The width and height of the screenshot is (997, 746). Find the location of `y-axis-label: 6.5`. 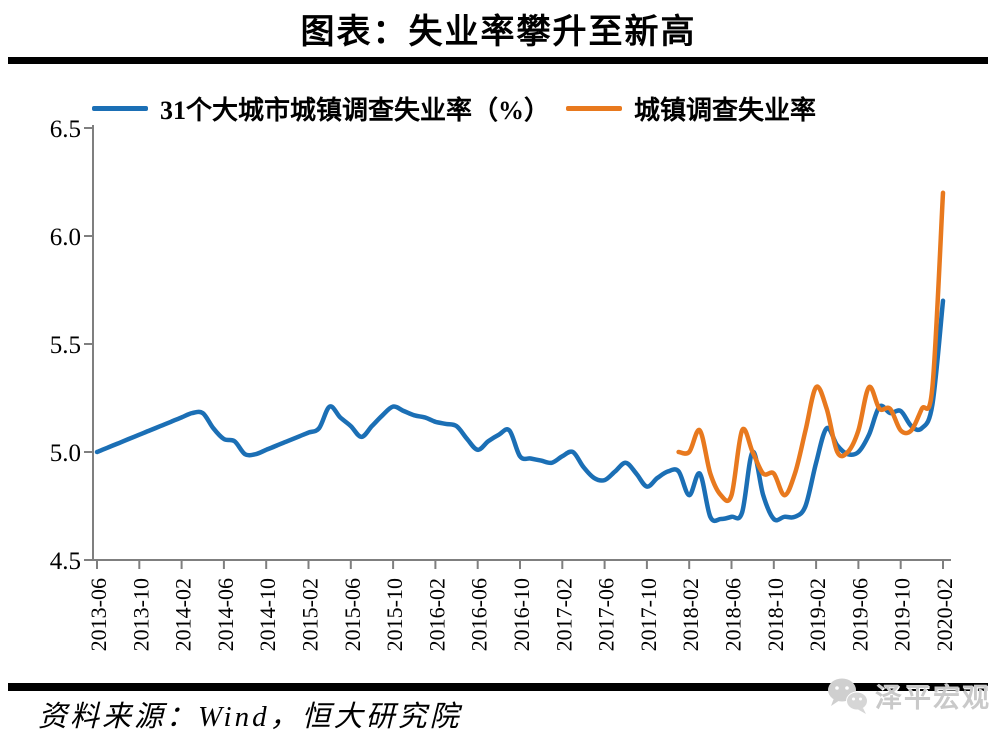

y-axis-label: 6.5 is located at coordinates (65, 129).